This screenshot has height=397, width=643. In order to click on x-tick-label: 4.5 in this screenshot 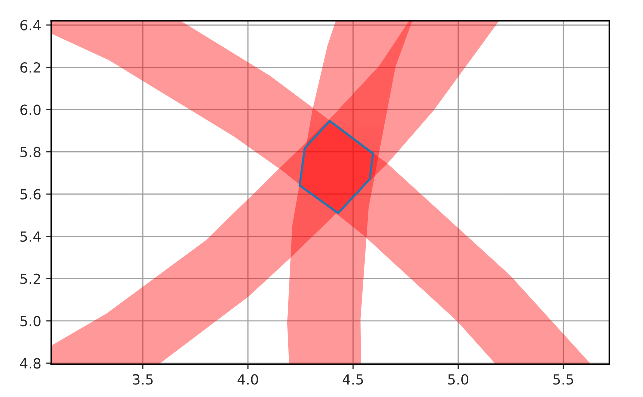, I will do `click(353, 379)`.